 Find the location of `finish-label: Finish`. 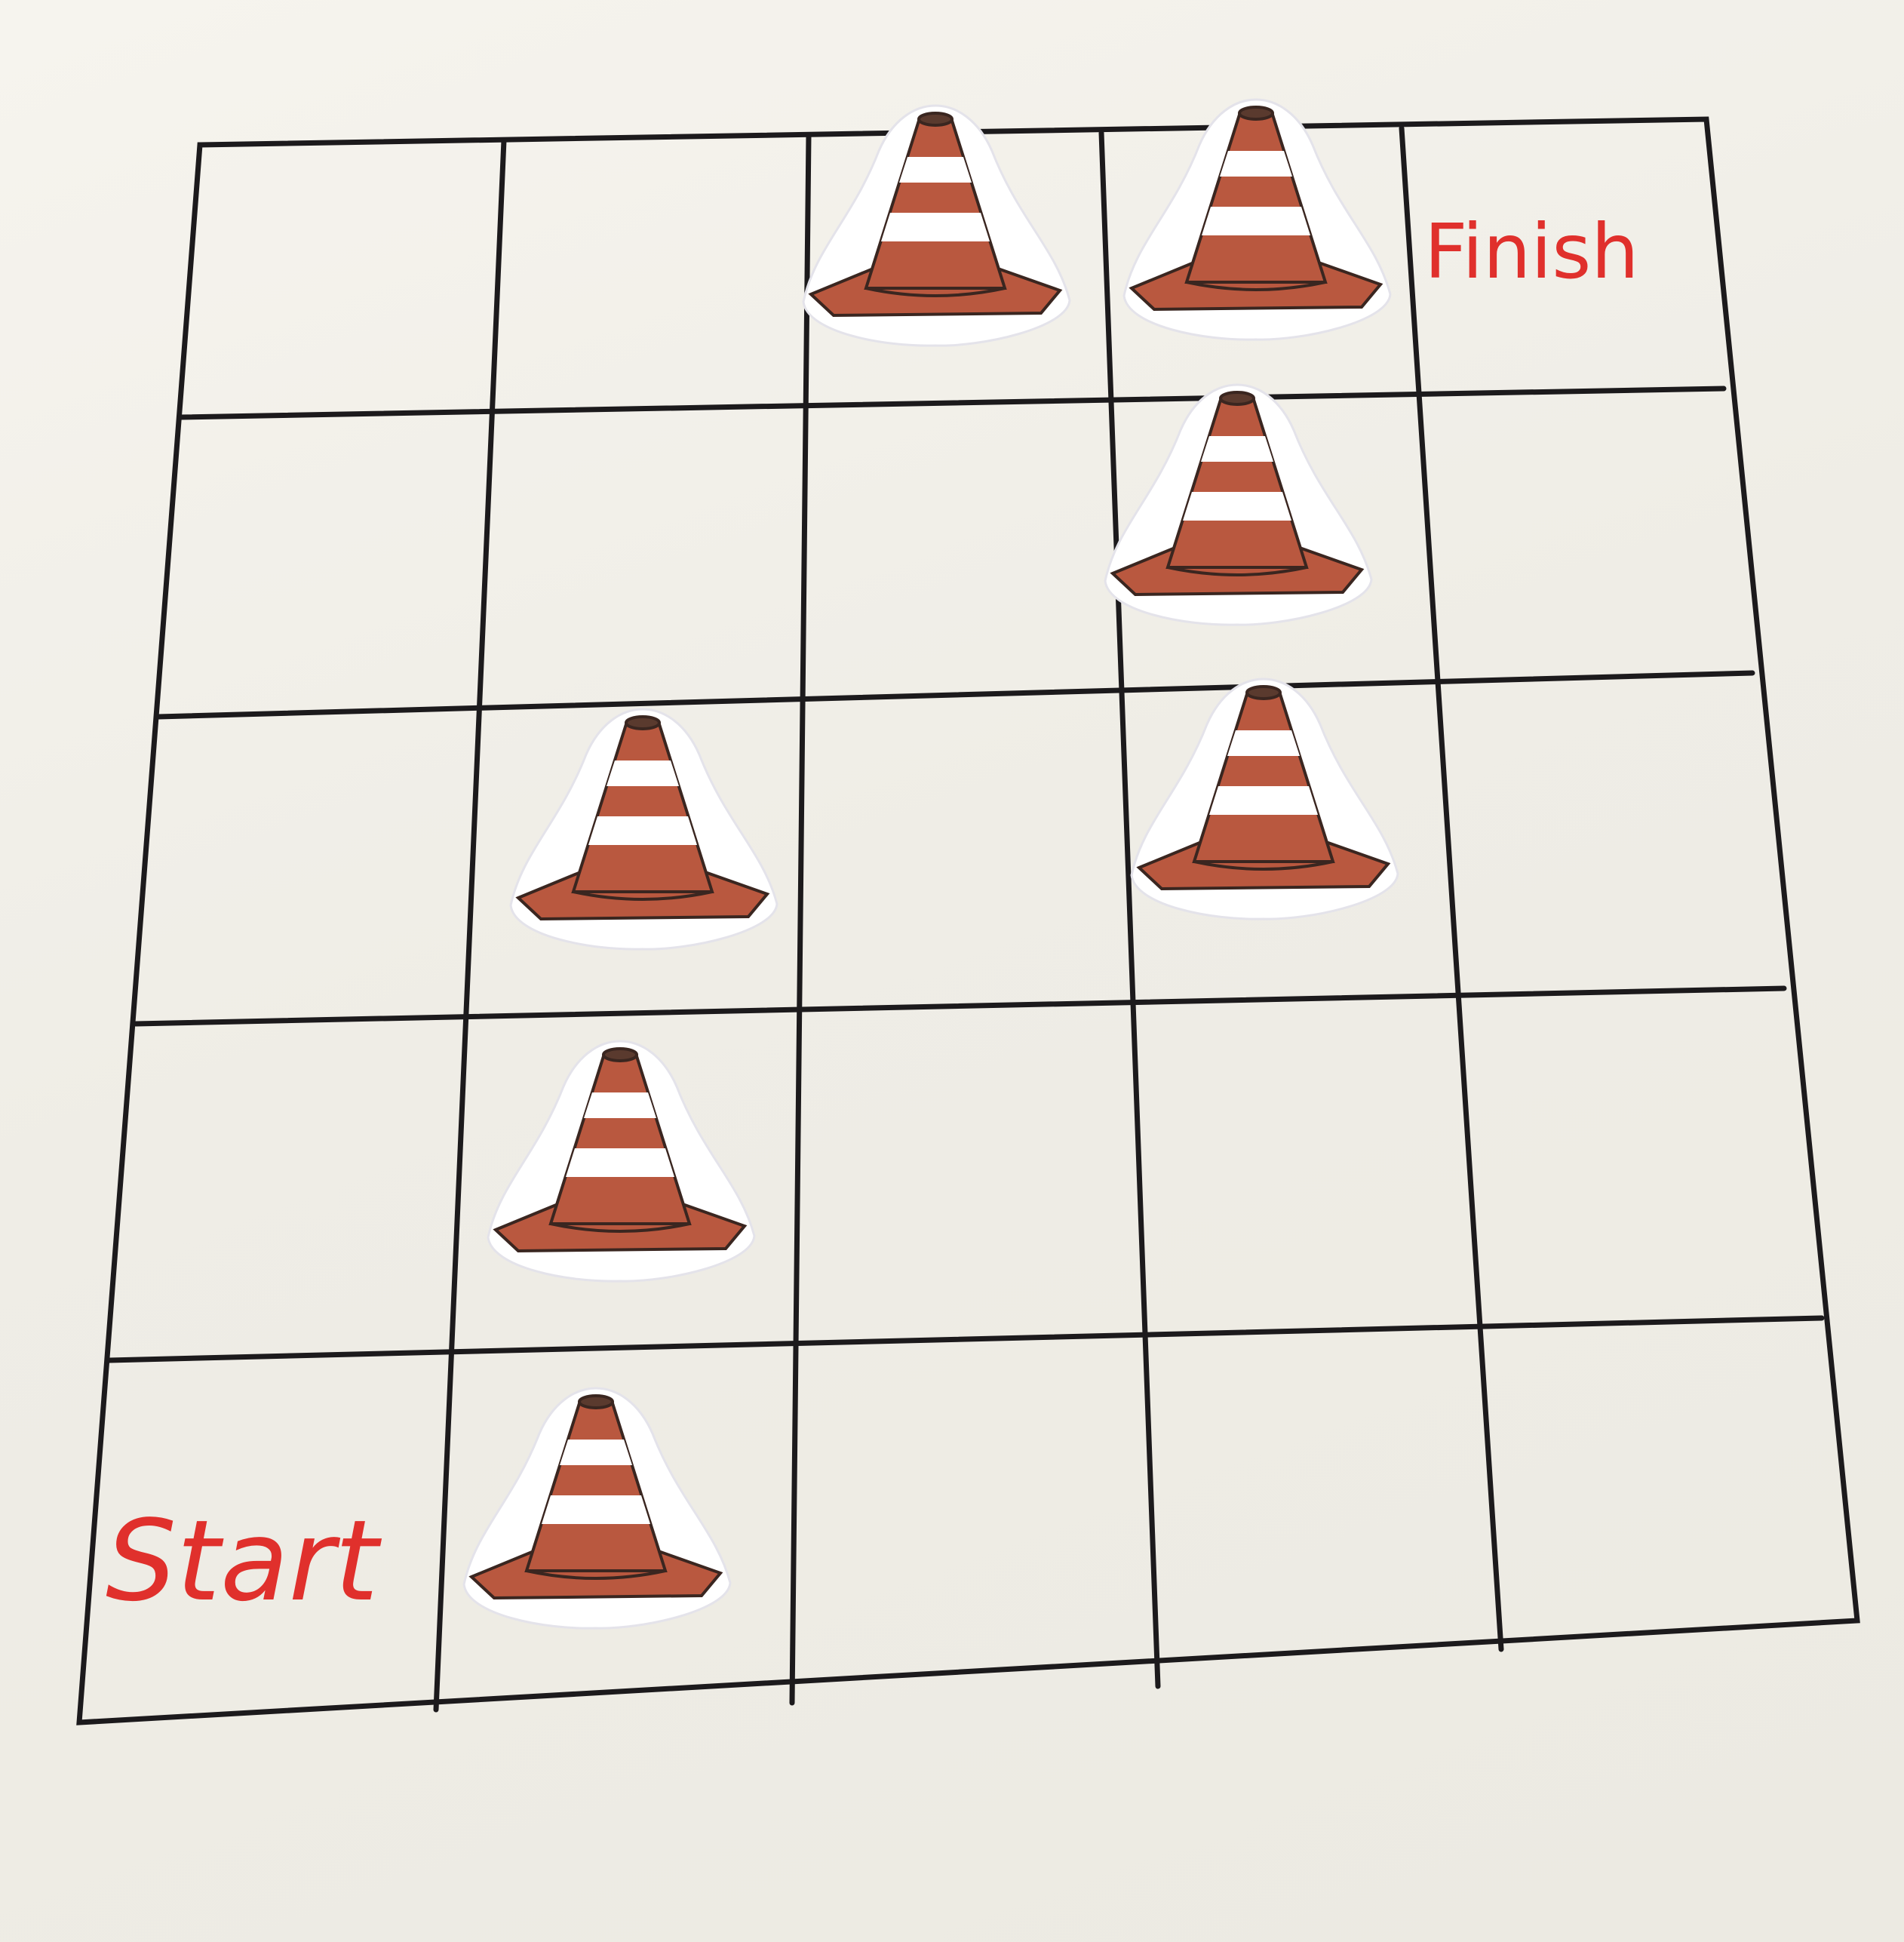

finish-label: Finish is located at coordinates (1531, 252).